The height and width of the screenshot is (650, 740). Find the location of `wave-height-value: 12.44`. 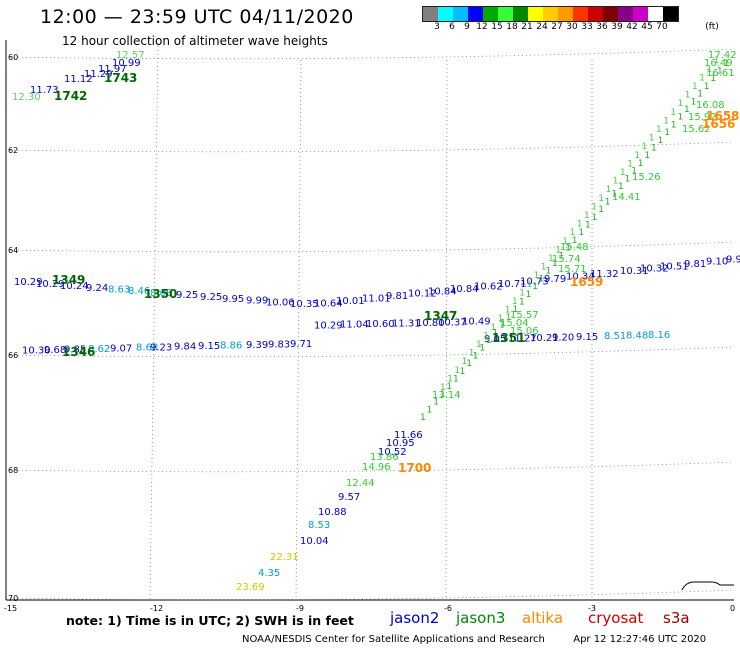

wave-height-value: 12.44 is located at coordinates (360, 483).